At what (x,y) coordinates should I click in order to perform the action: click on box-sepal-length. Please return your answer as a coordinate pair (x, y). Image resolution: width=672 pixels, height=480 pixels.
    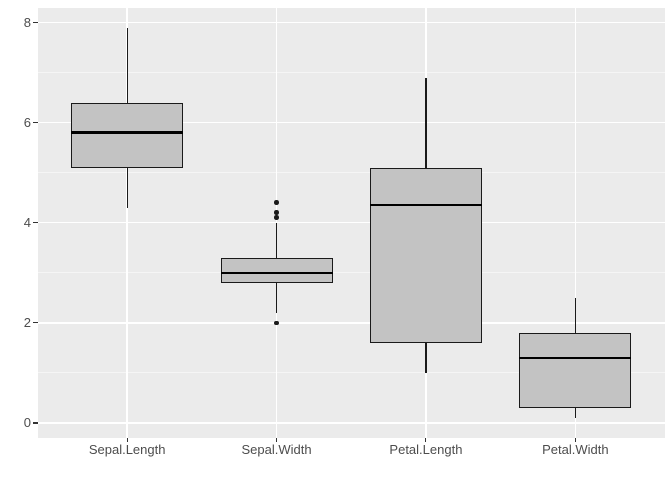
    Looking at the image, I should click on (127, 135).